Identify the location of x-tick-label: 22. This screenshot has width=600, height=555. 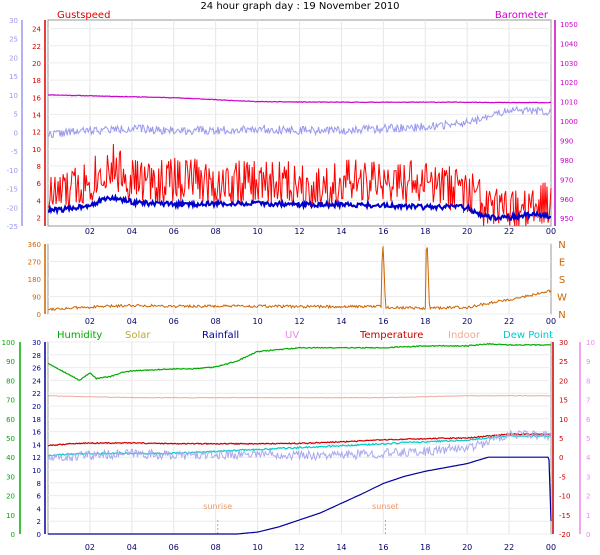
(509, 321).